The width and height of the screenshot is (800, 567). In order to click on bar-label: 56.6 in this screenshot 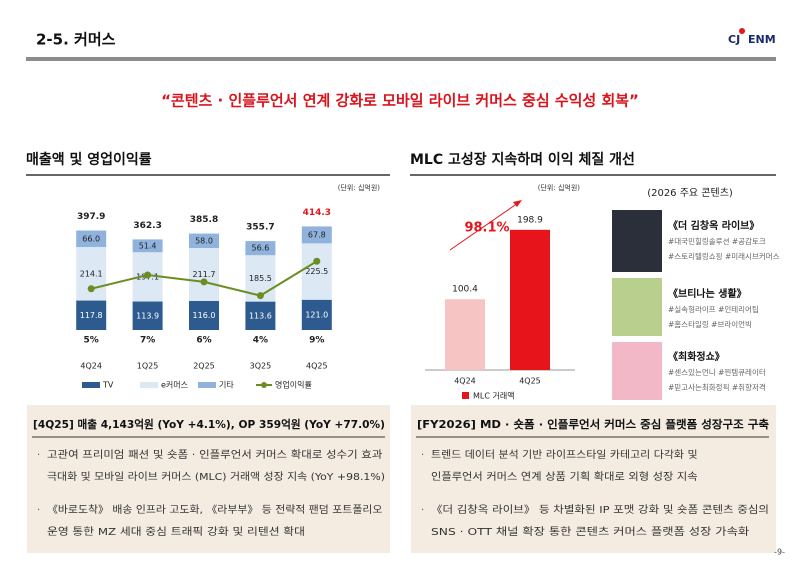, I will do `click(260, 248)`.